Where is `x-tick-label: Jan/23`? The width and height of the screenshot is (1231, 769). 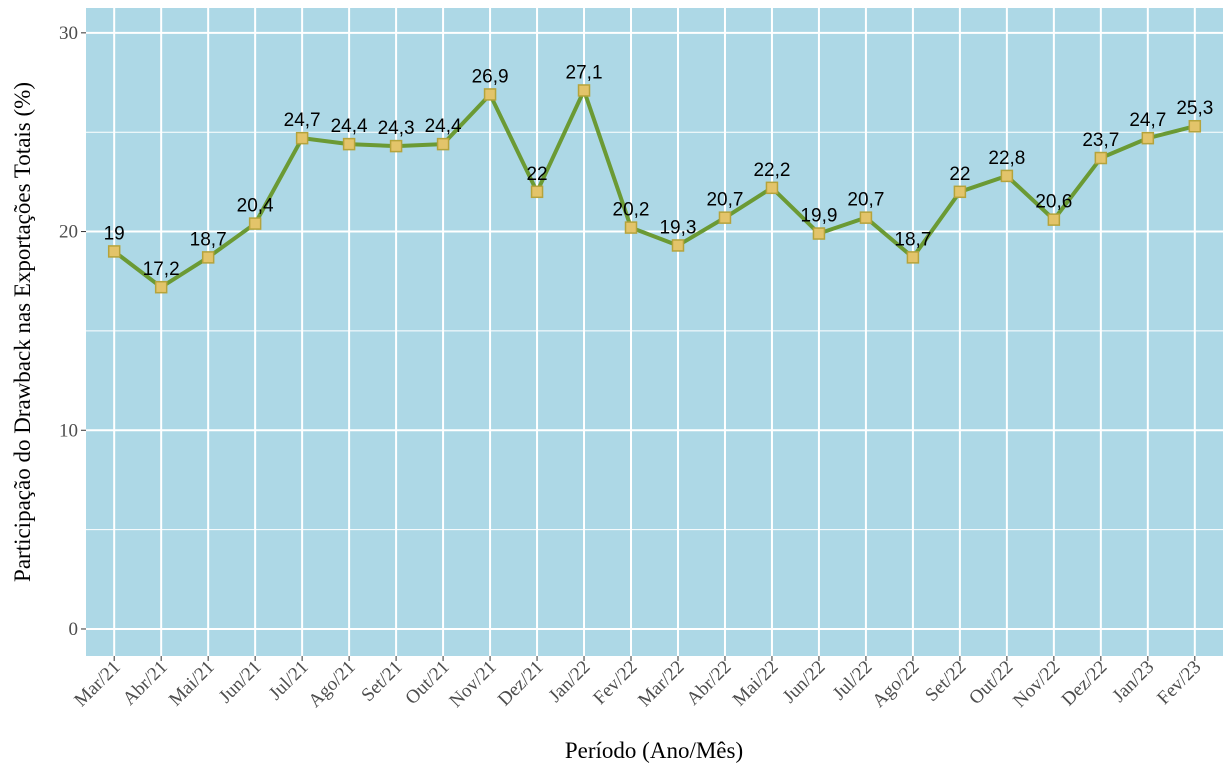 x-tick-label: Jan/23 is located at coordinates (1133, 682).